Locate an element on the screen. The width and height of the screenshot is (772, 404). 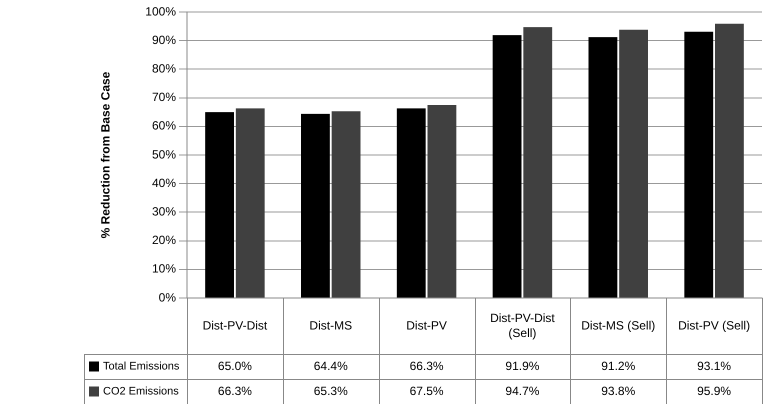
data-label: 65.0% is located at coordinates (235, 365).